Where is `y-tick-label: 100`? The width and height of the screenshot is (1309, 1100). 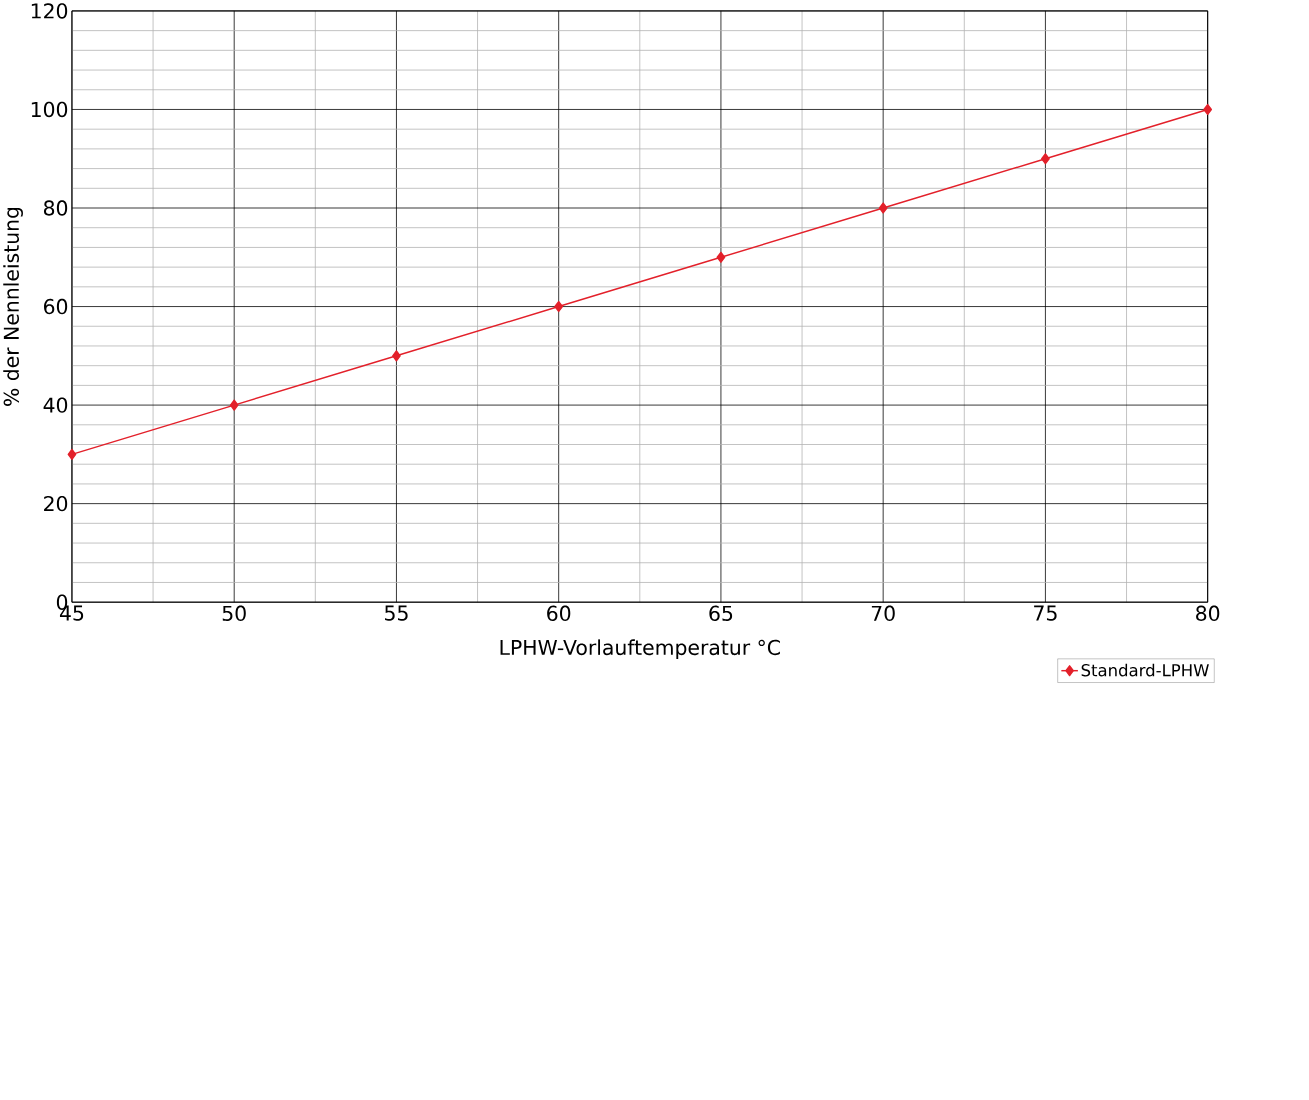
y-tick-label: 100 is located at coordinates (49, 109).